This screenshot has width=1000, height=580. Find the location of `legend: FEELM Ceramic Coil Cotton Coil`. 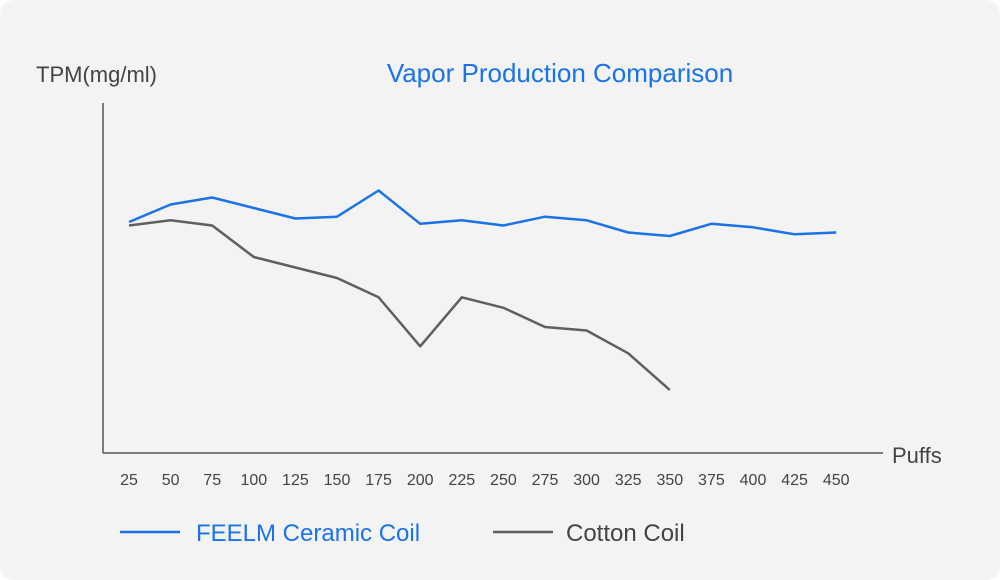

legend: FEELM Ceramic Coil Cotton Coil is located at coordinates (402, 533).